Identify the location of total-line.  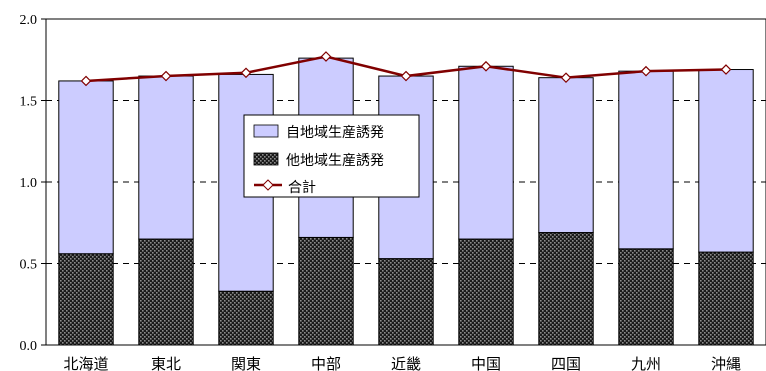
(406, 69).